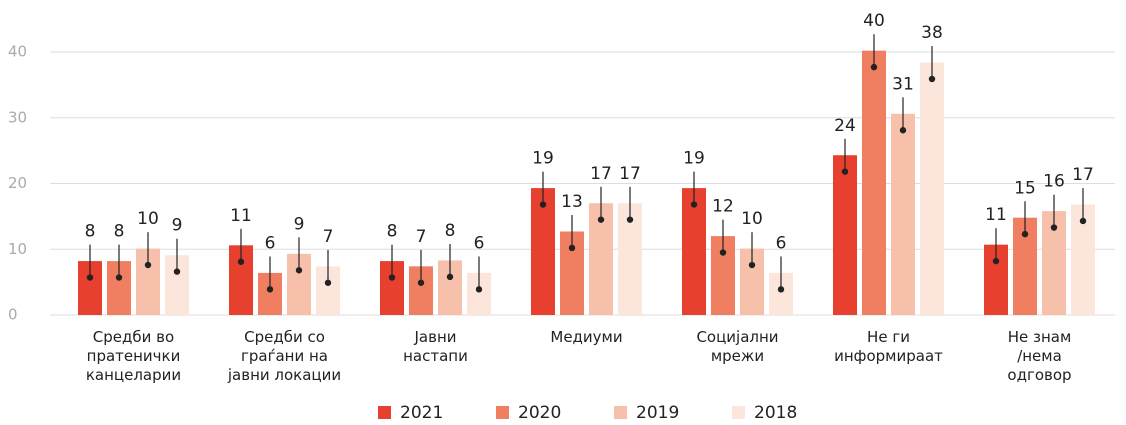 The width and height of the screenshot is (1126, 425). I want to click on value-label: 16, so click(1054, 182).